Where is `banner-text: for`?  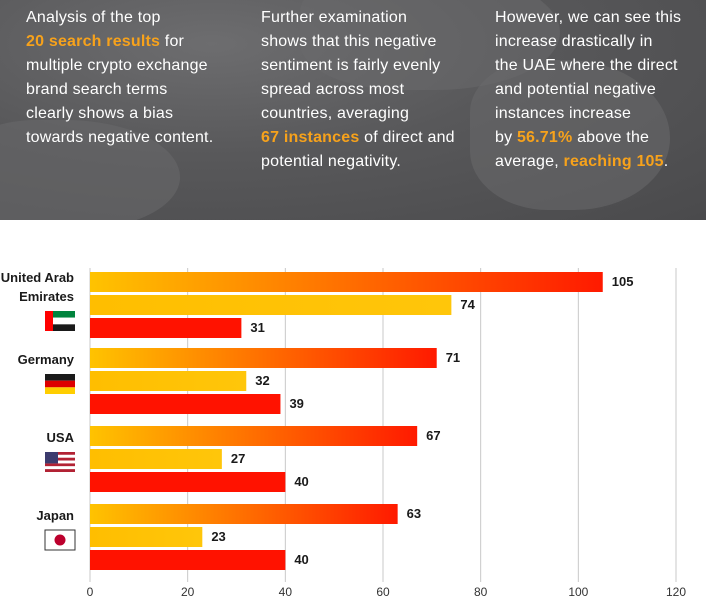
banner-text: for is located at coordinates (172, 41).